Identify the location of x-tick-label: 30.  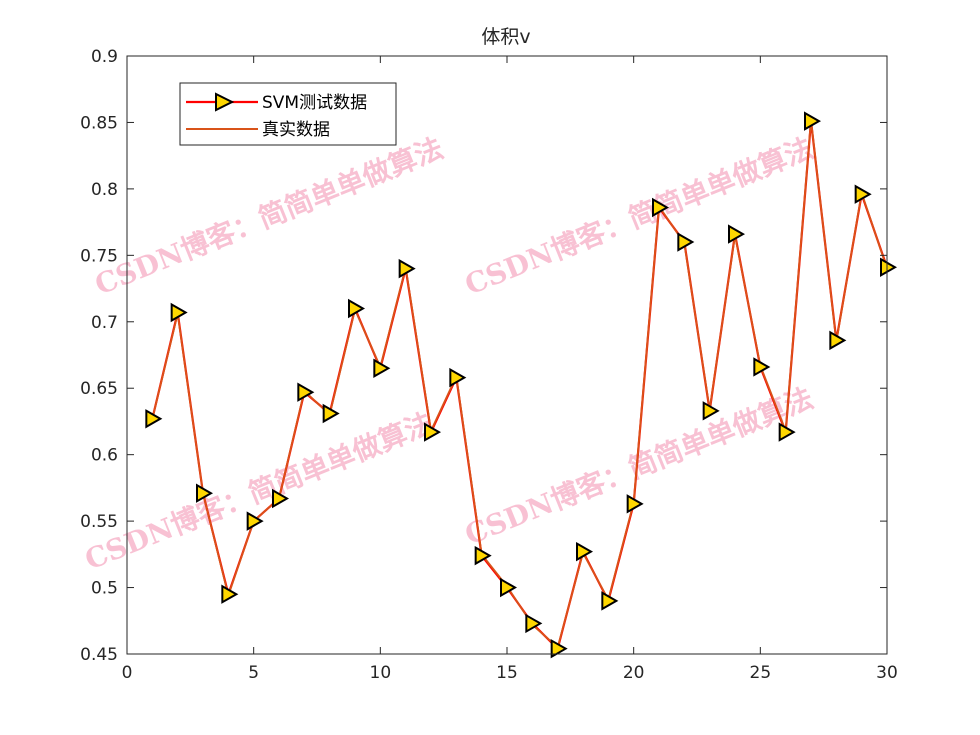
(887, 673).